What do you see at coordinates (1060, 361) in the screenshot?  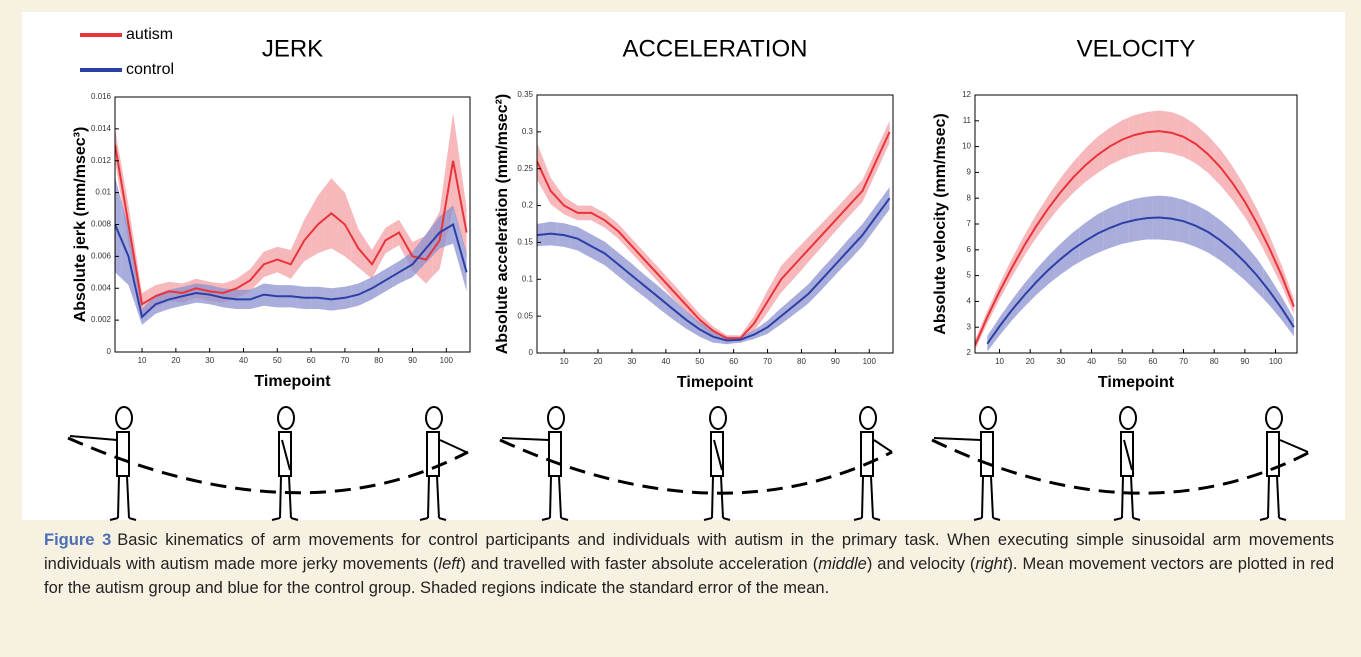 I see `x-tick-label: 30` at bounding box center [1060, 361].